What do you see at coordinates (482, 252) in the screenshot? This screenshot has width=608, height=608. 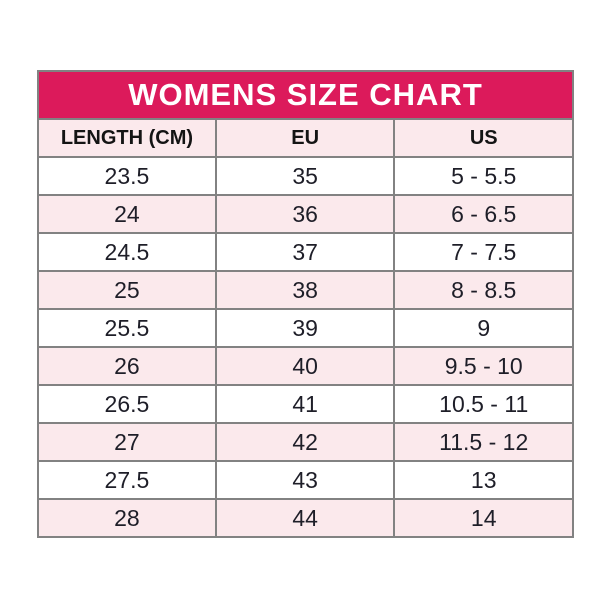 I see `cell-us: 7 - 7.5` at bounding box center [482, 252].